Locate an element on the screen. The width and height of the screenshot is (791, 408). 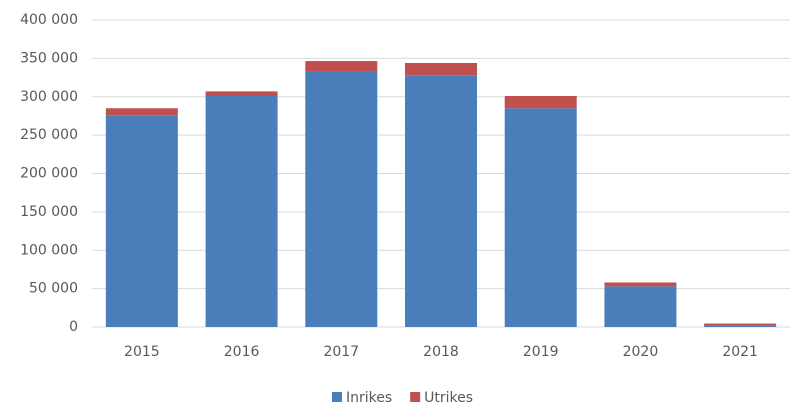
y-tick-label: 350 000 is located at coordinates (49, 58).